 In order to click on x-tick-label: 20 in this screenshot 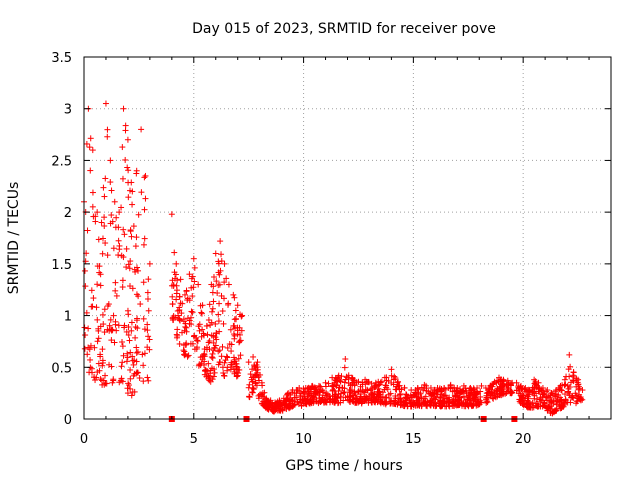, I will do `click(523, 439)`.